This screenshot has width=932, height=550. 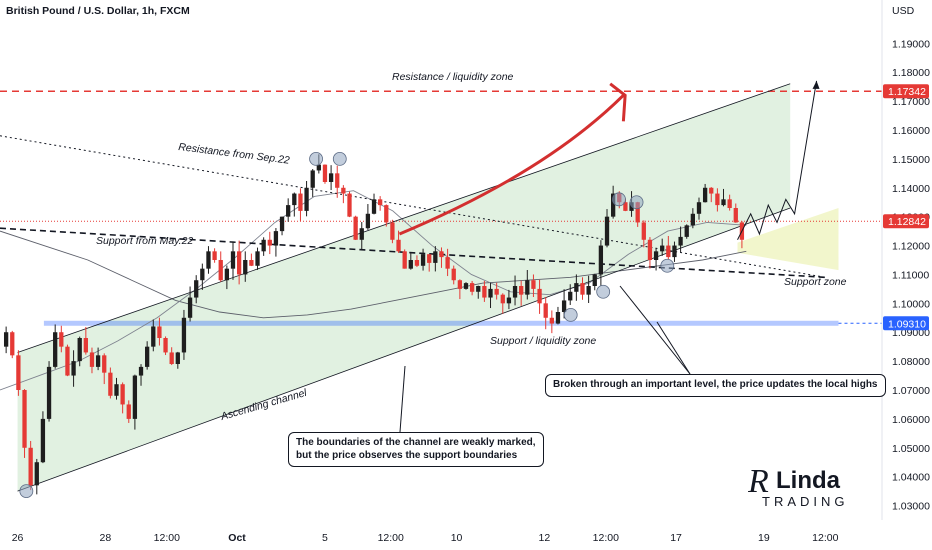 What do you see at coordinates (764, 538) in the screenshot?
I see `x-tick-label: 19` at bounding box center [764, 538].